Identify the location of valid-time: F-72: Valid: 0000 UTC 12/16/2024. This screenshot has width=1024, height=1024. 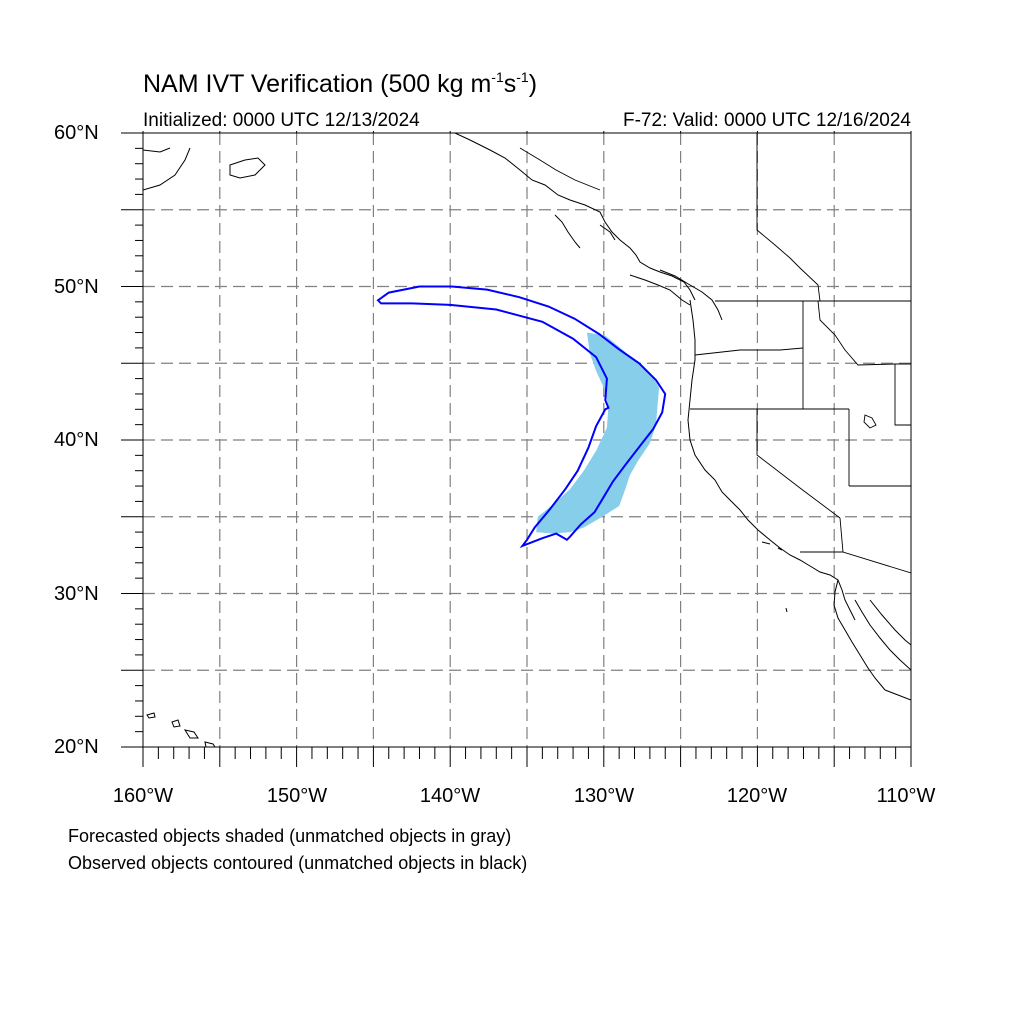
(767, 120).